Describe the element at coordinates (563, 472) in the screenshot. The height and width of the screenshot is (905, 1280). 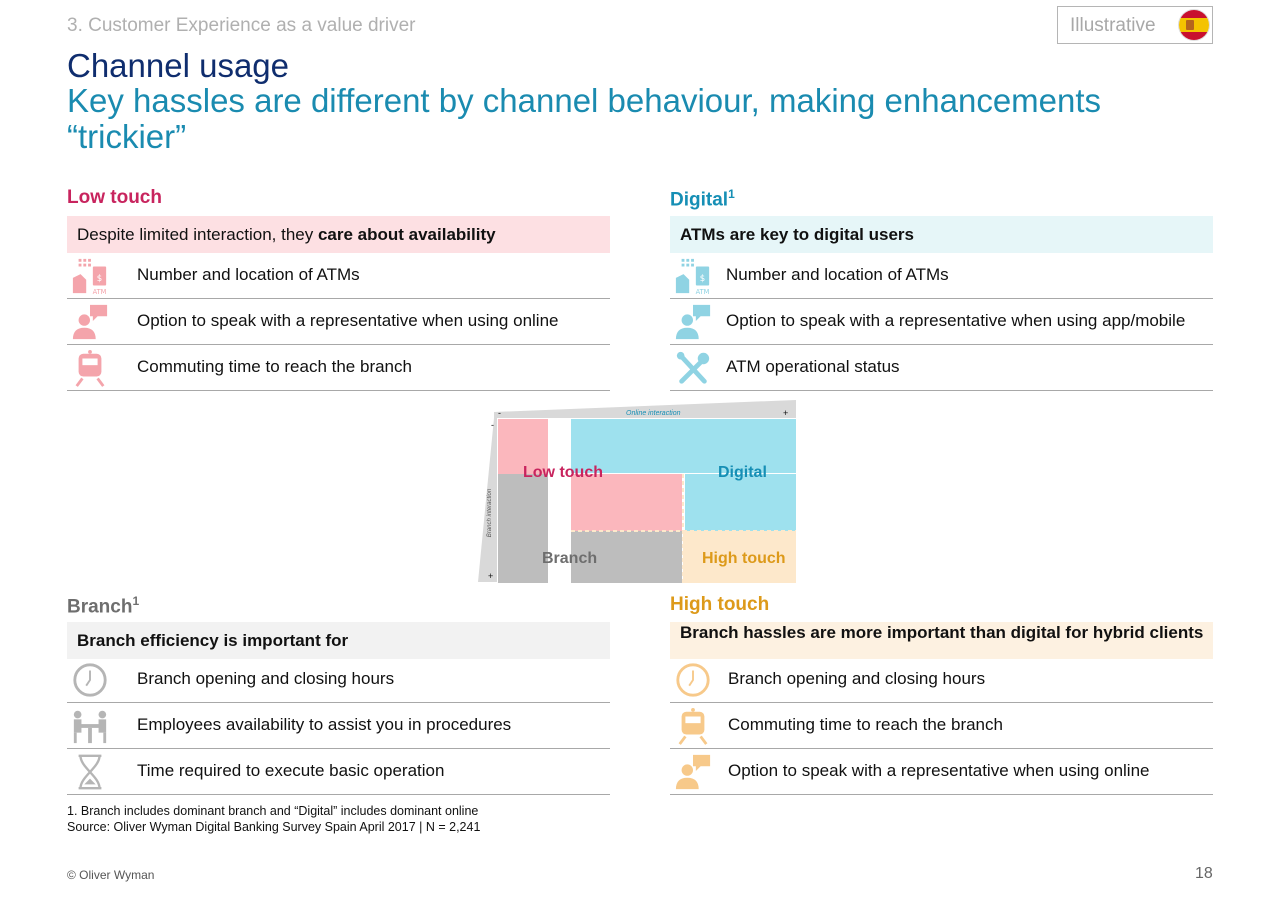
I see `matrix-label-low-touch: Low touch` at that location.